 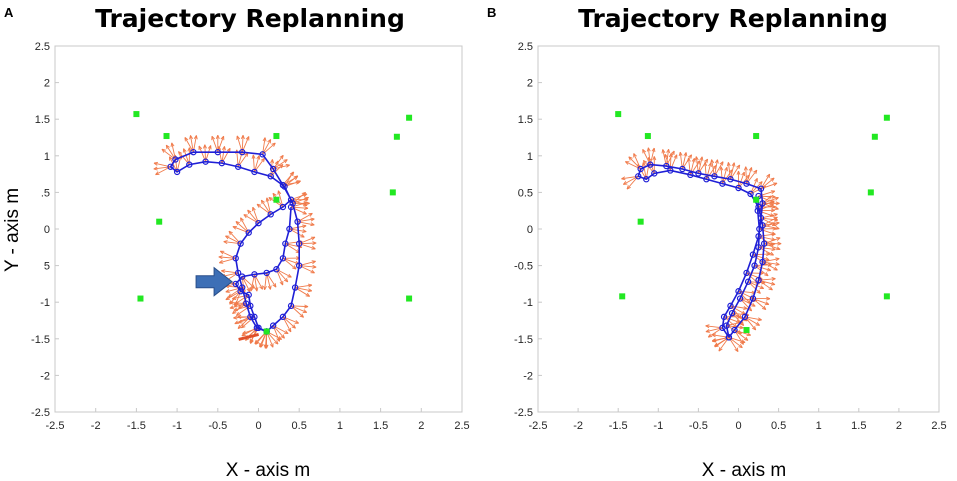 I want to click on y-tick-label-a: -2, so click(x=45, y=376).